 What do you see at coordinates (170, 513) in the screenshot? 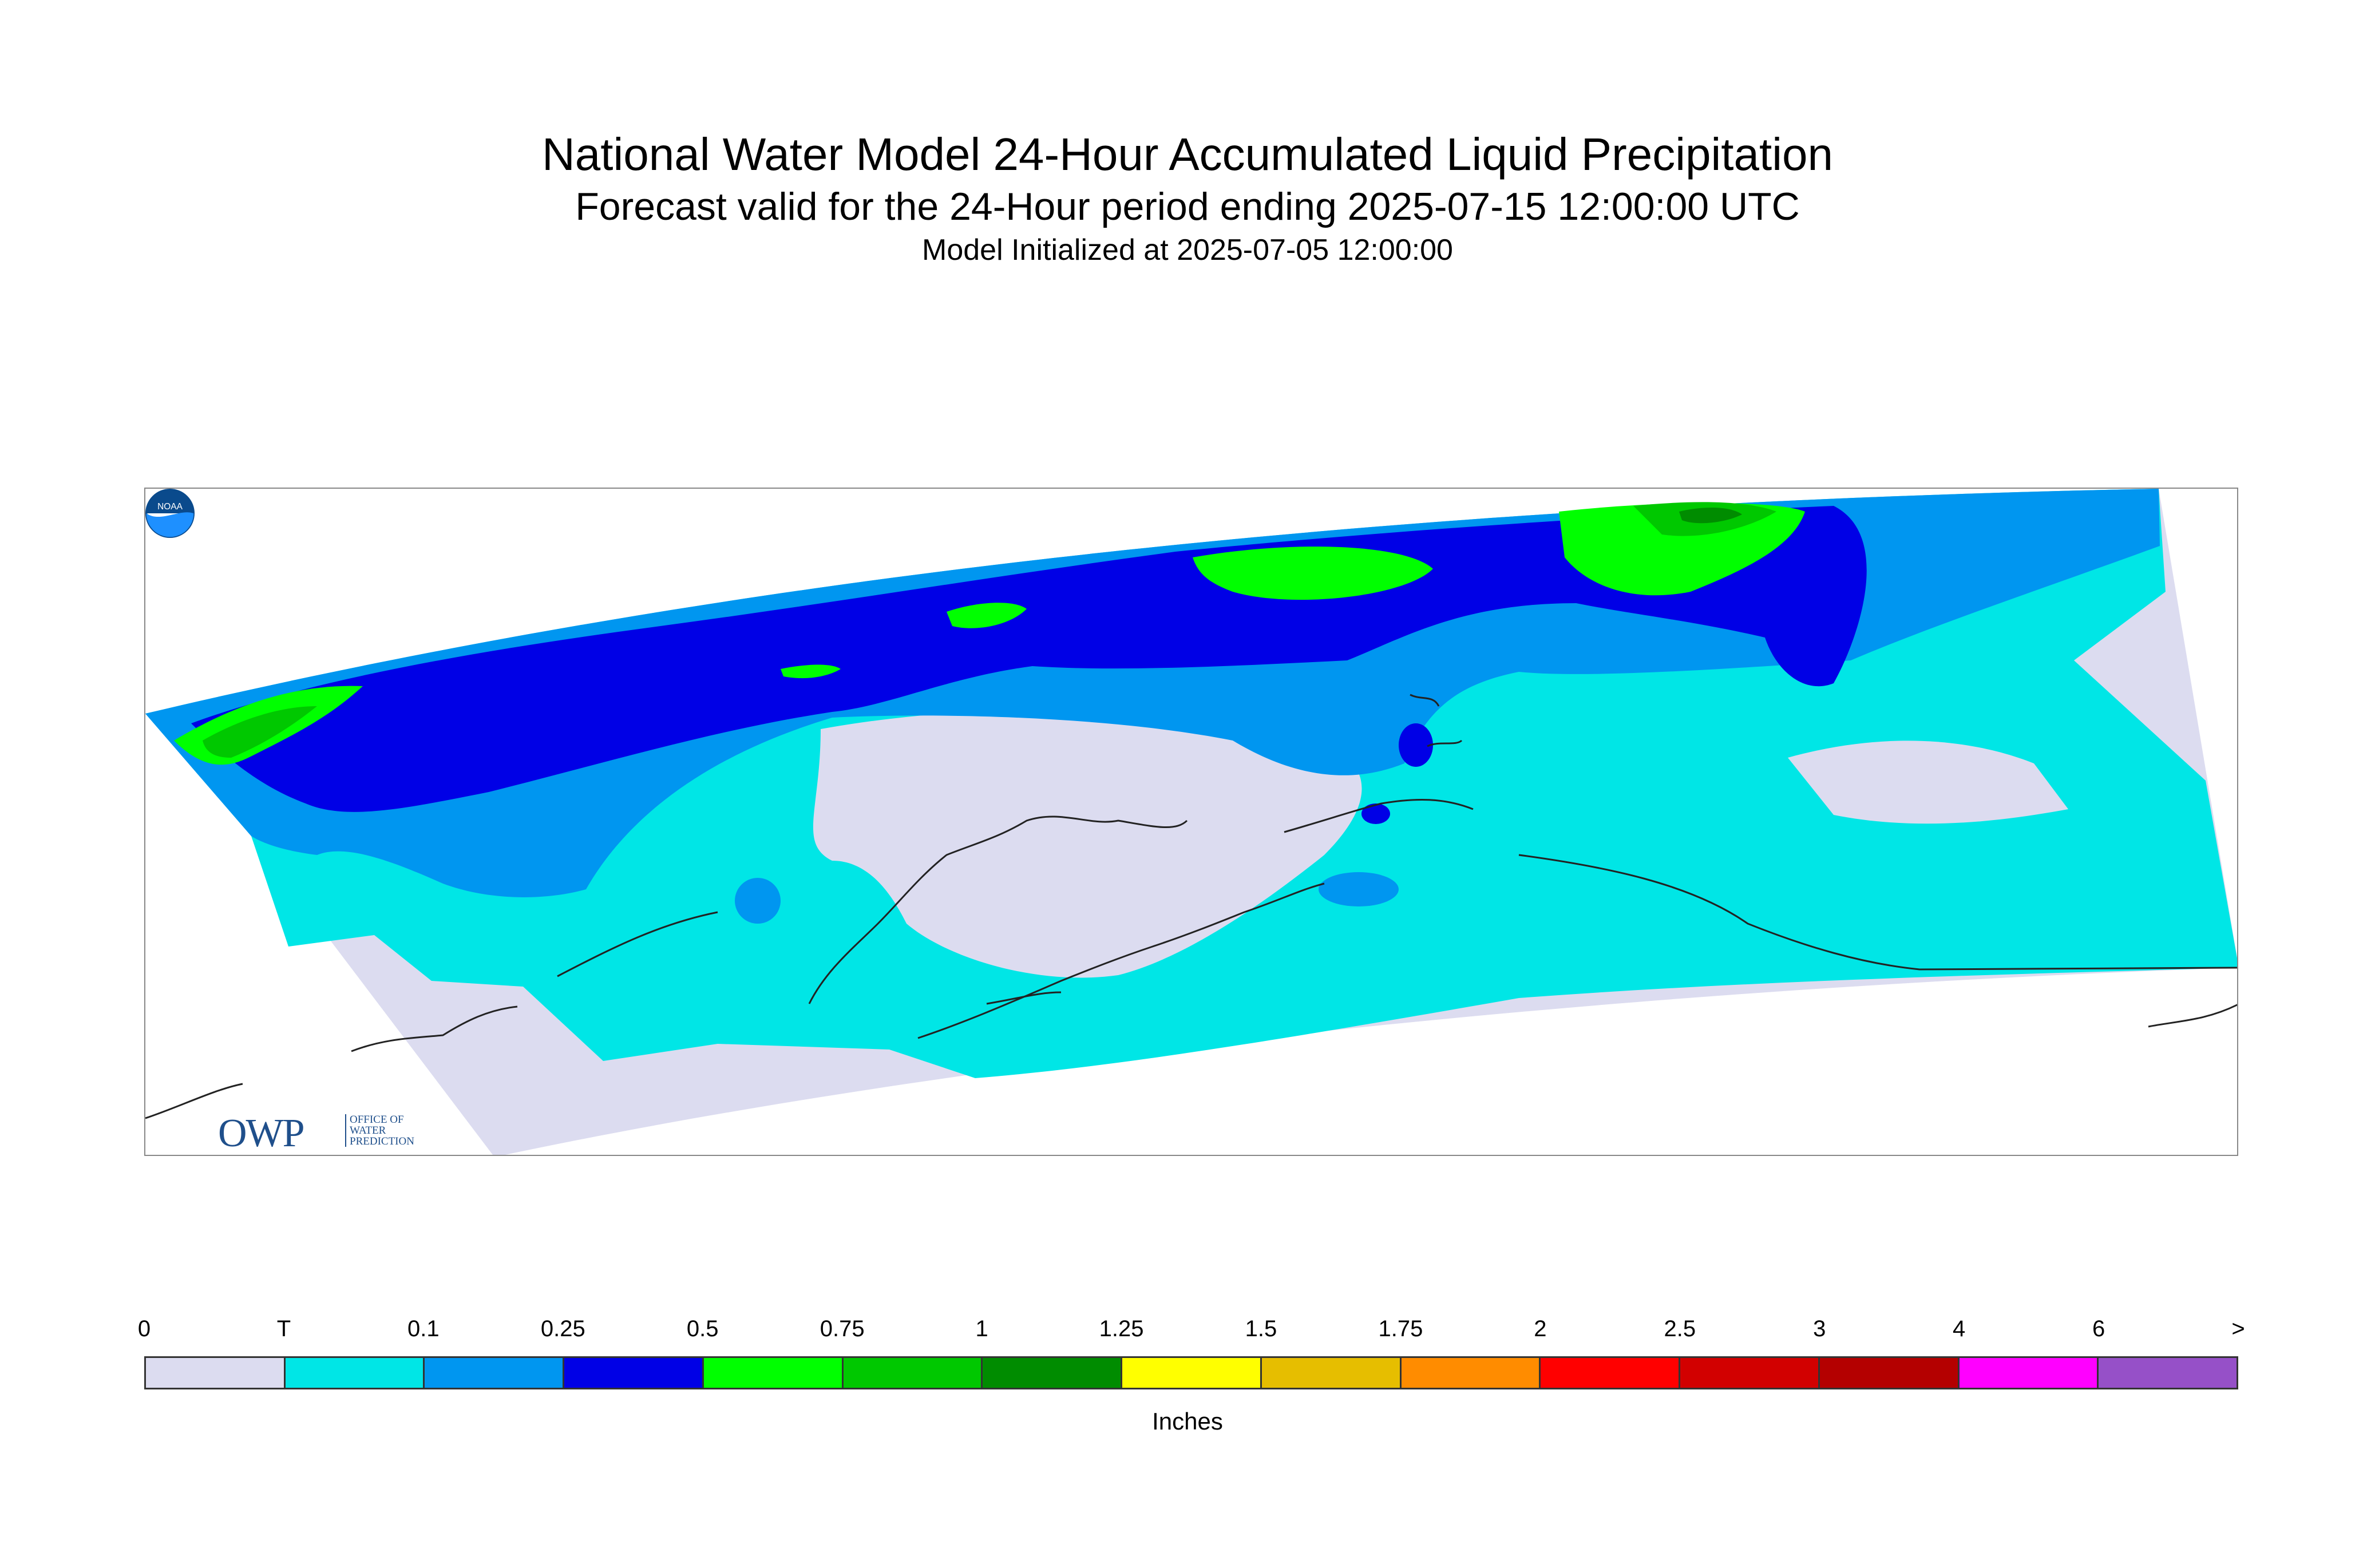
I see `noaa-logo: NOAA` at bounding box center [170, 513].